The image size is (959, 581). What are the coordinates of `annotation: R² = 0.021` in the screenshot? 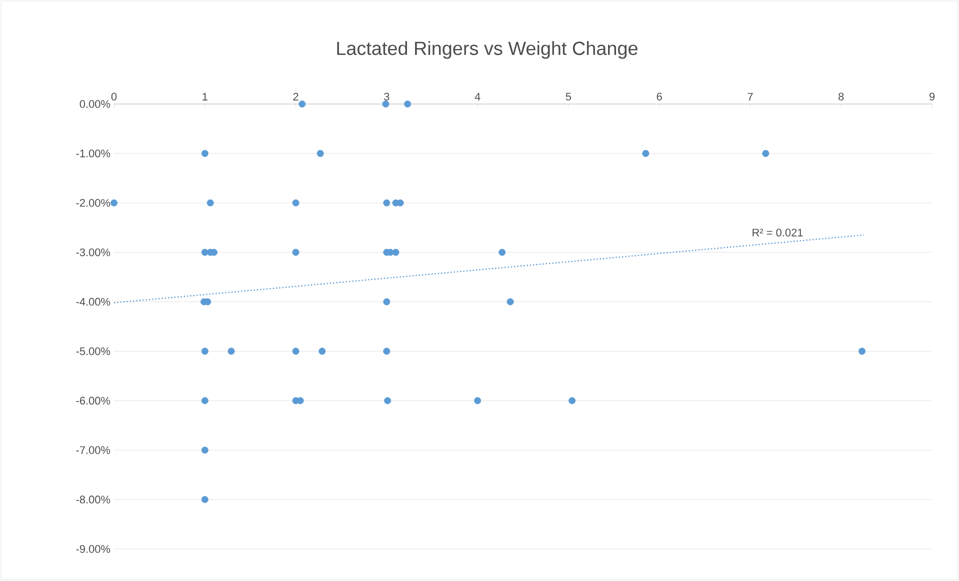 It's located at (777, 232).